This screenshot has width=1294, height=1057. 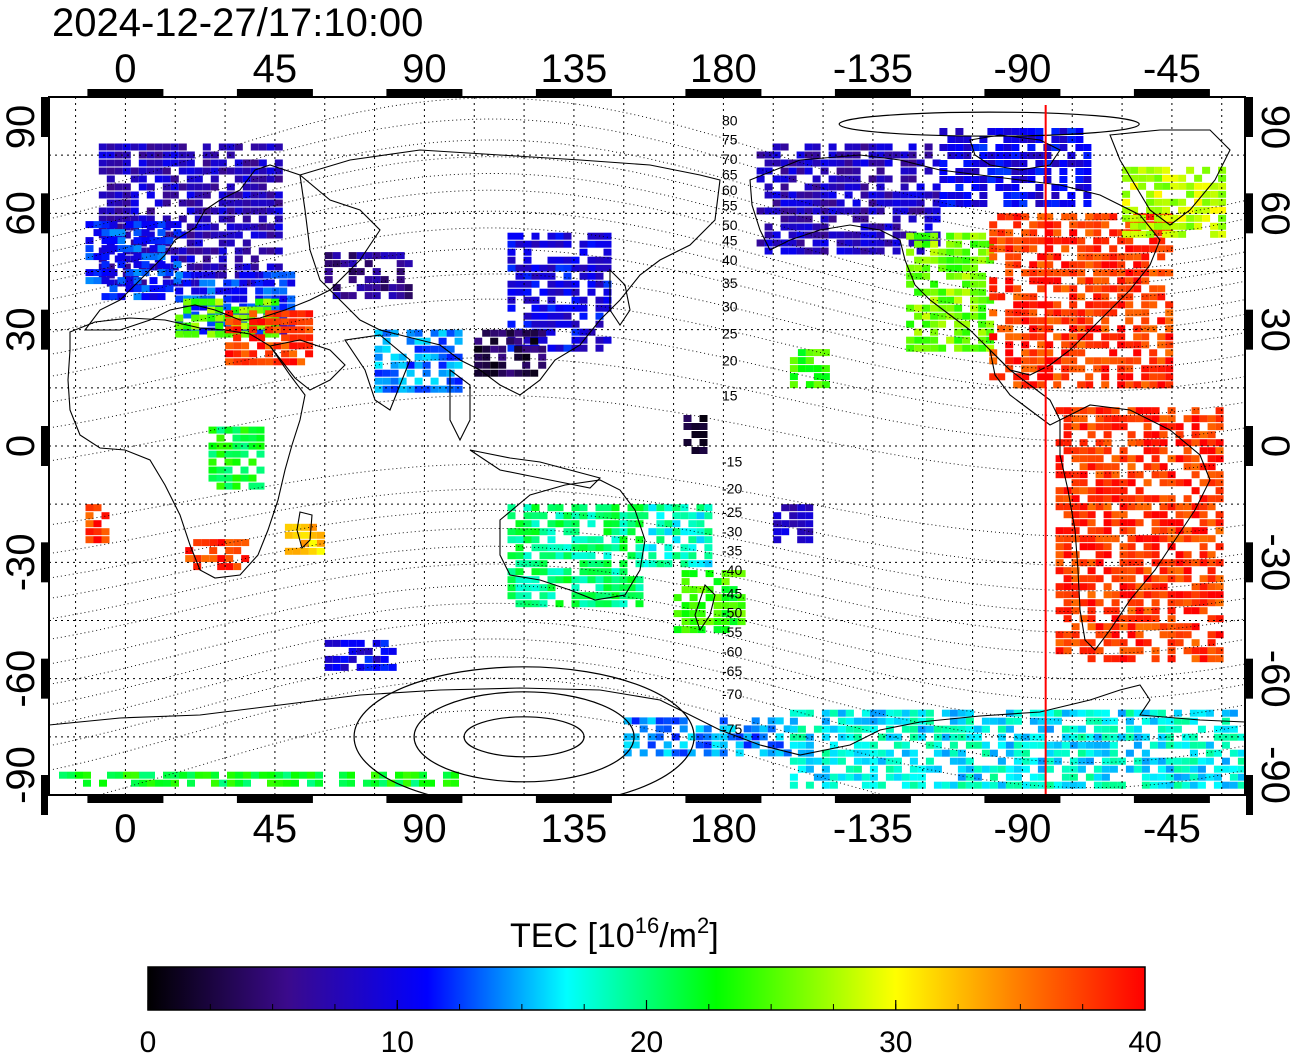 I want to click on lon-tick-label-bottom: -90, so click(x=1023, y=829).